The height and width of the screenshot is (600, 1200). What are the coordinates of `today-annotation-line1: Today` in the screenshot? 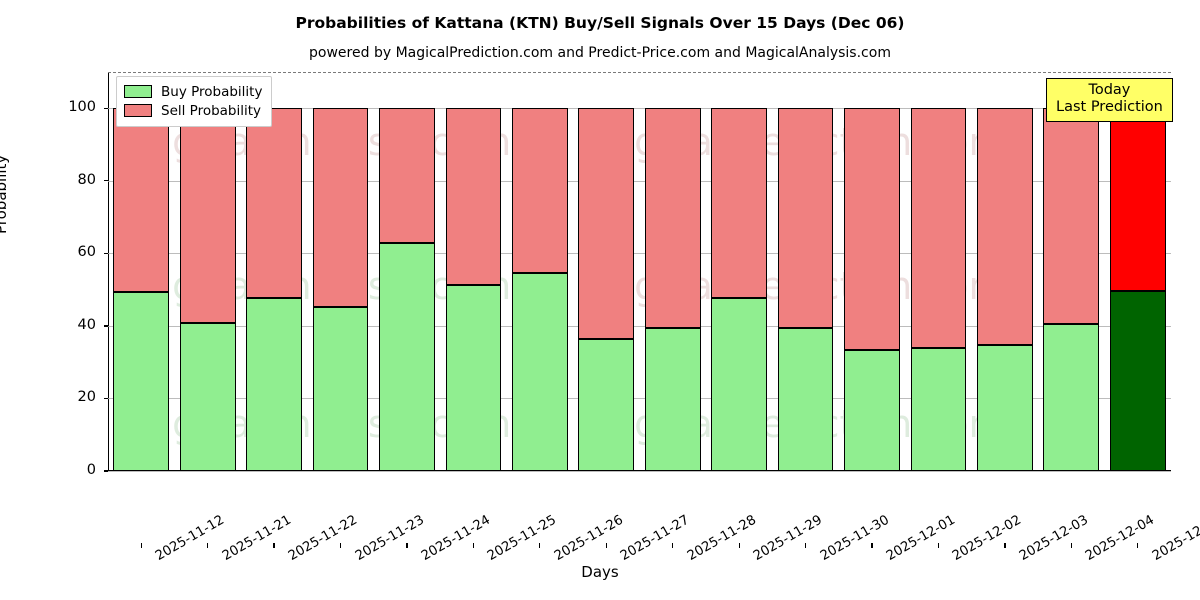 It's located at (1109, 90).